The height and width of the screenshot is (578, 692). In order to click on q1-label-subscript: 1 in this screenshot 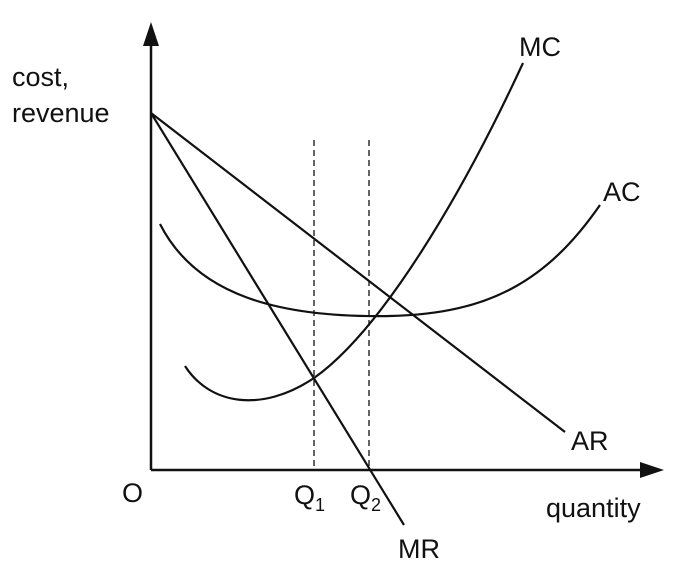, I will do `click(320, 505)`.